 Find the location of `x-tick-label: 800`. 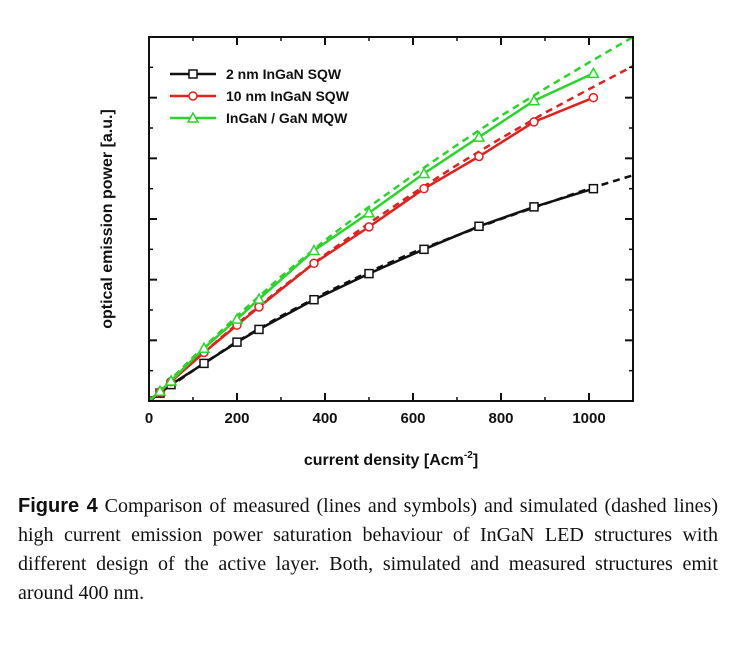

x-tick-label: 800 is located at coordinates (500, 418).